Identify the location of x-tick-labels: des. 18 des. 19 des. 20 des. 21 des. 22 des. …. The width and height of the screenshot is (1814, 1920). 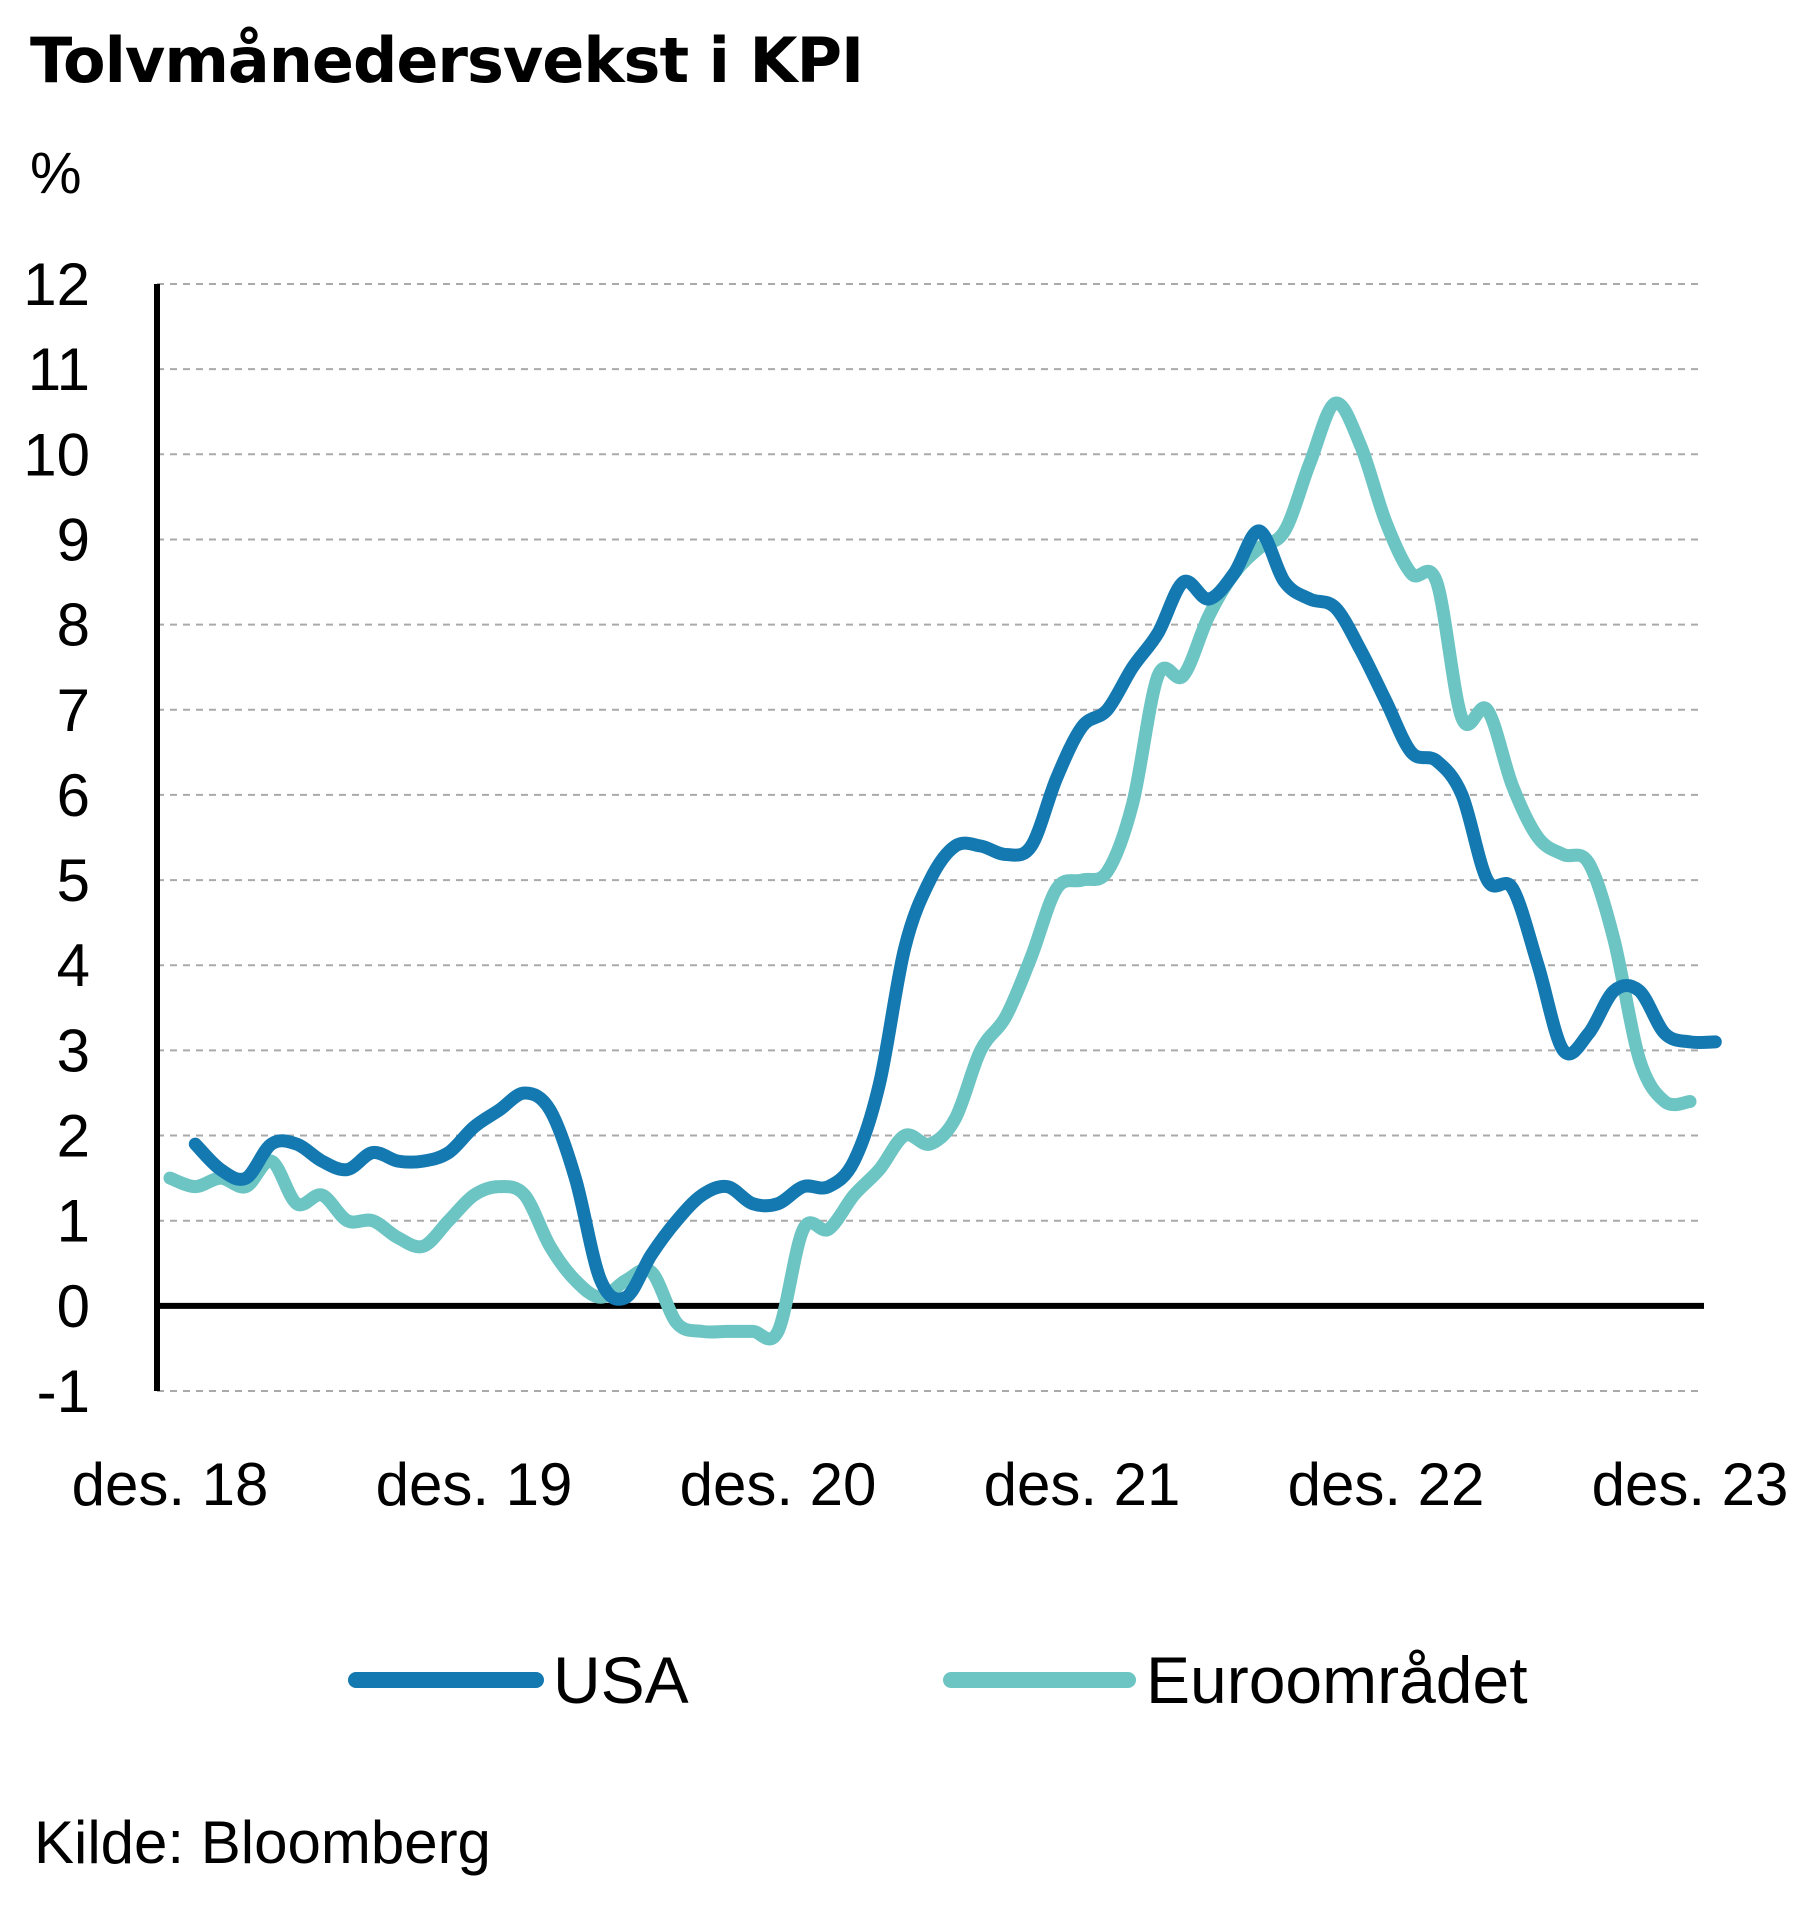
(930, 1484).